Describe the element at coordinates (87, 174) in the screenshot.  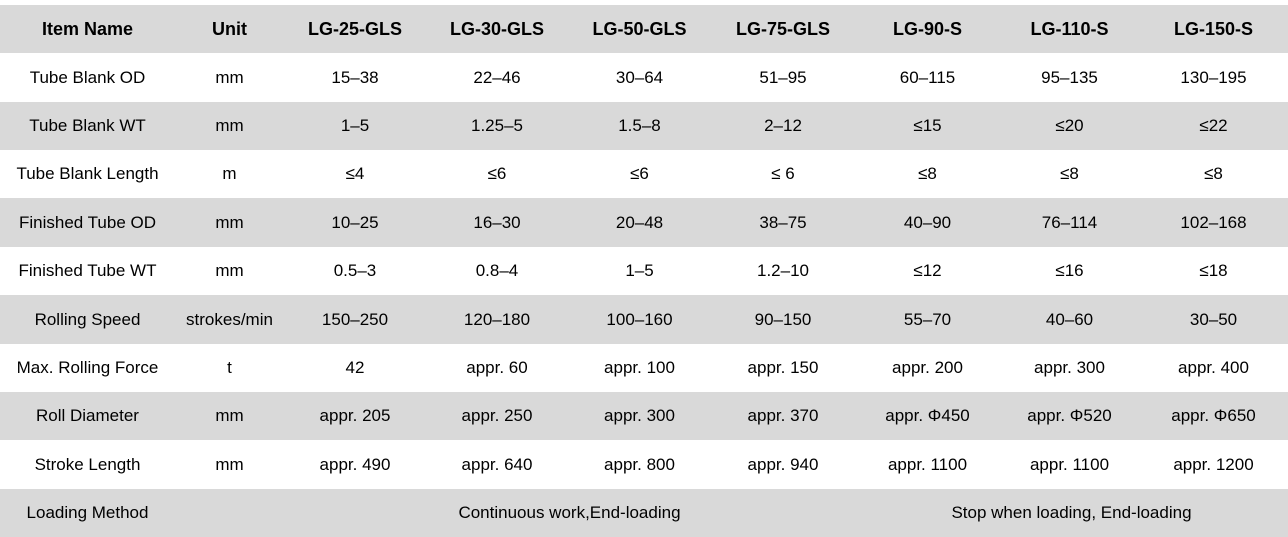
I see `row-label: Tube Blank Length` at that location.